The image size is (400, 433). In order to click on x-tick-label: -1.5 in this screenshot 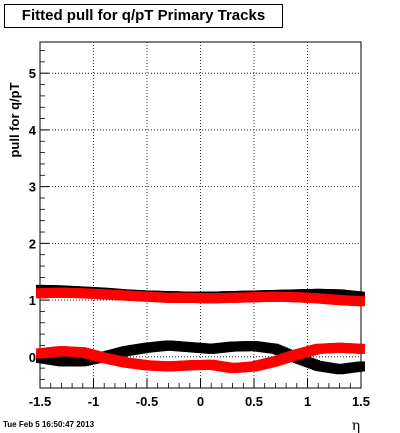, I will do `click(40, 401)`.